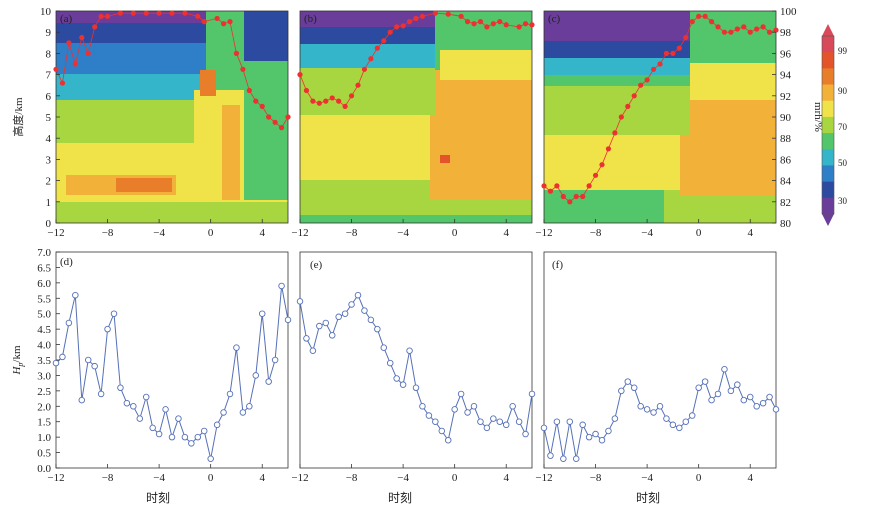  I want to click on panel-f-series, so click(660, 414).